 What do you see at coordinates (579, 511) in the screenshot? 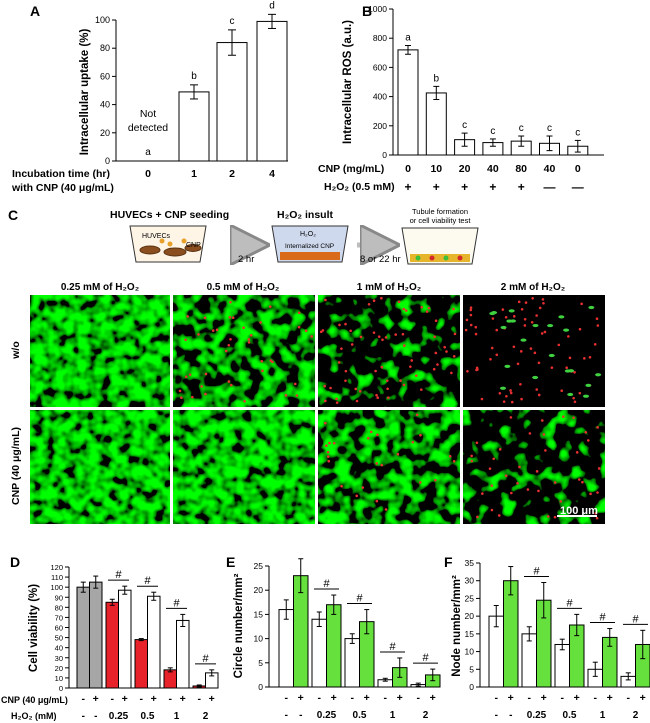
I see `scale-bar-label: 100 μm` at bounding box center [579, 511].